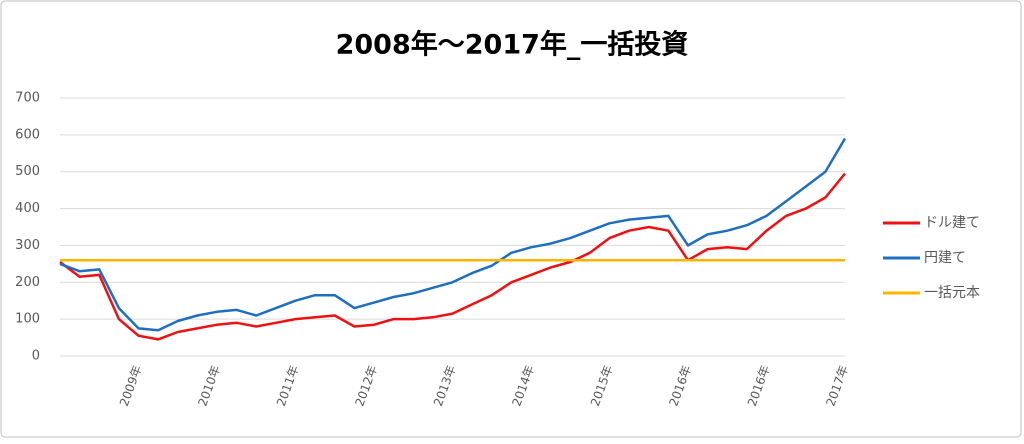 This screenshot has width=1024, height=444. I want to click on y-tick-label: 100, so click(27, 319).